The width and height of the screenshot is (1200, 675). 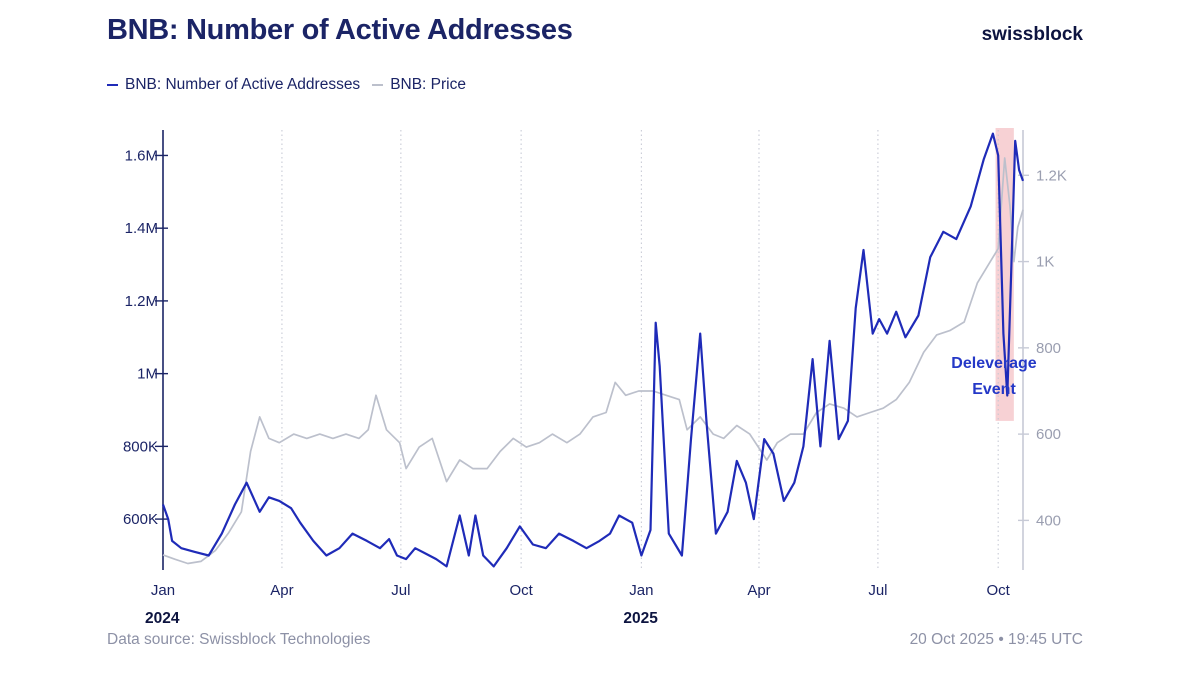 What do you see at coordinates (140, 519) in the screenshot?
I see `y-left-tick-label: 600K` at bounding box center [140, 519].